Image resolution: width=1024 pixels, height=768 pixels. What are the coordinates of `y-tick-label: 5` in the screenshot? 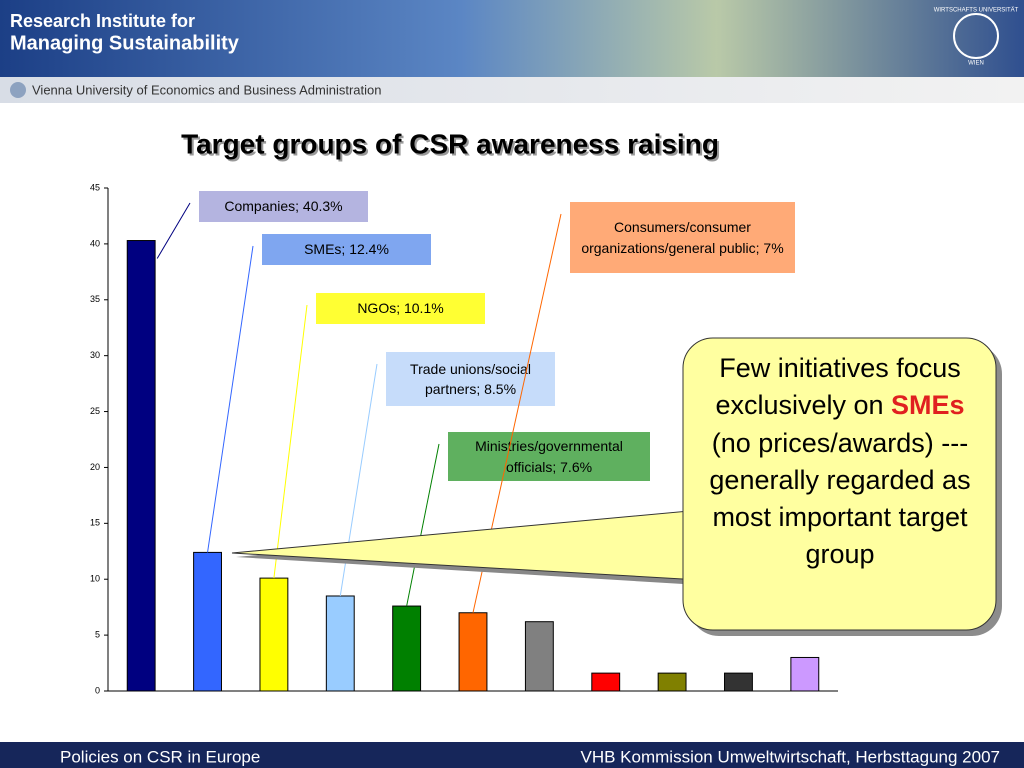 It's located at (97, 634).